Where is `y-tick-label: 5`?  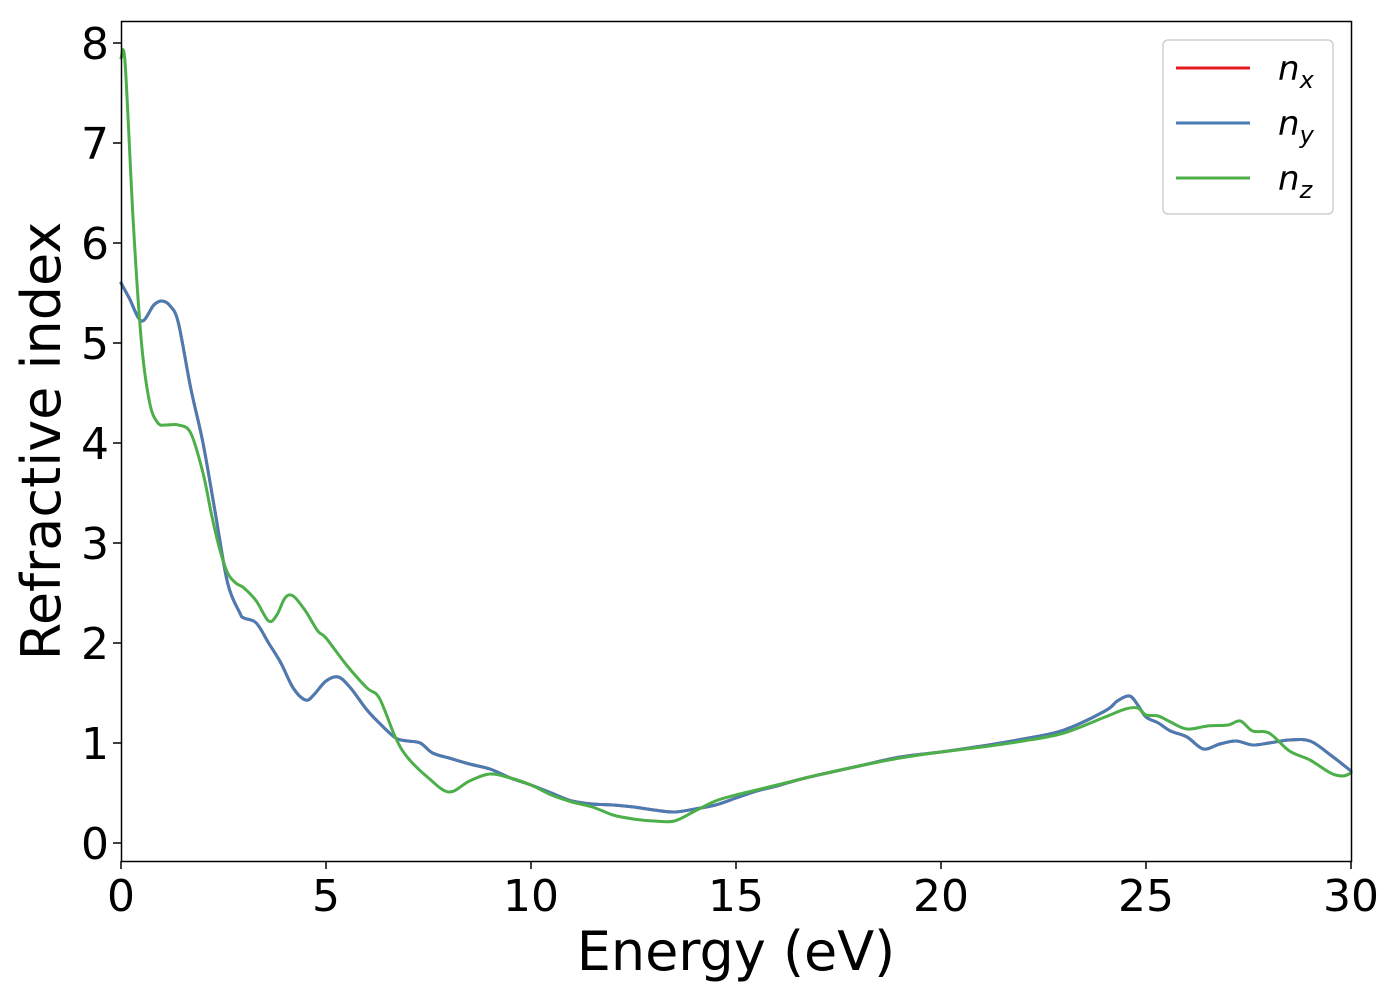
y-tick-label: 5 is located at coordinates (95, 344).